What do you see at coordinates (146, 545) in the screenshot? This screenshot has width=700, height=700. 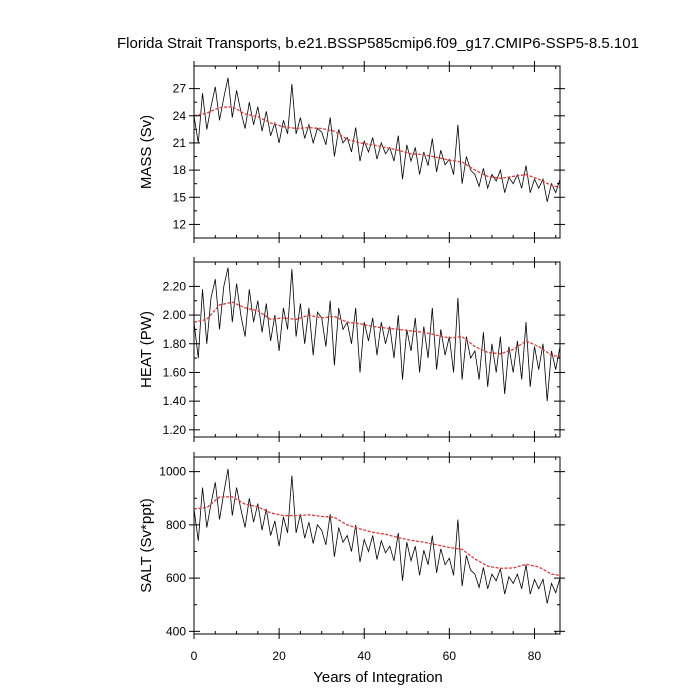 I see `panel-2-ylabel: SALT (Sv*ppt)` at bounding box center [146, 545].